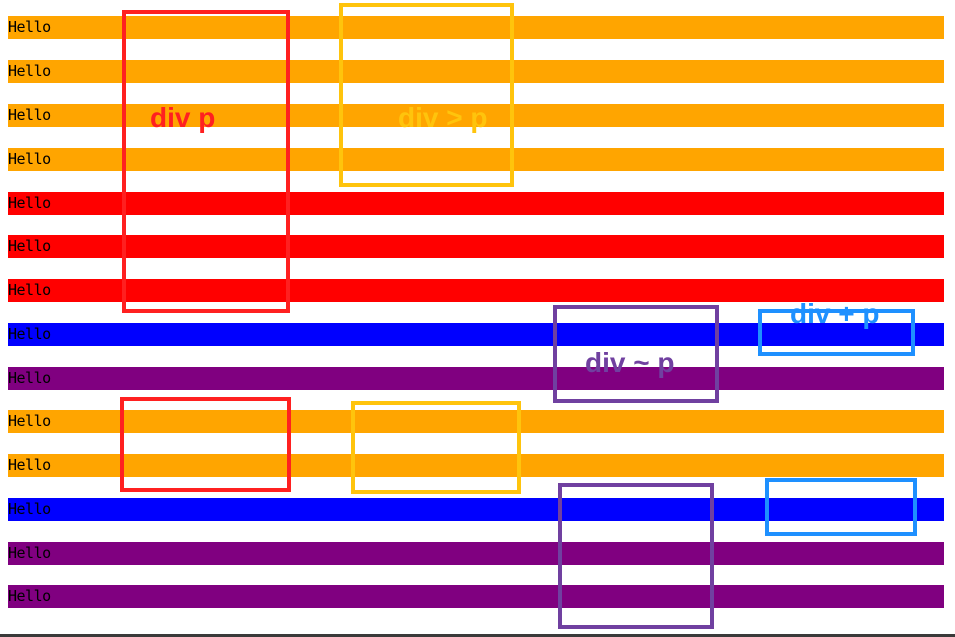  I want to click on row-bar-3: Hello, so click(476, 115).